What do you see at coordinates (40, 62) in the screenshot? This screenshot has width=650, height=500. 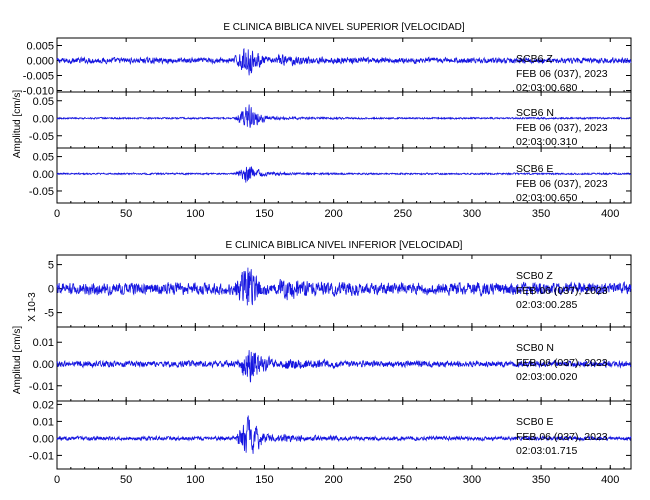 I see `y-tick-label: 0.000` at bounding box center [40, 62].